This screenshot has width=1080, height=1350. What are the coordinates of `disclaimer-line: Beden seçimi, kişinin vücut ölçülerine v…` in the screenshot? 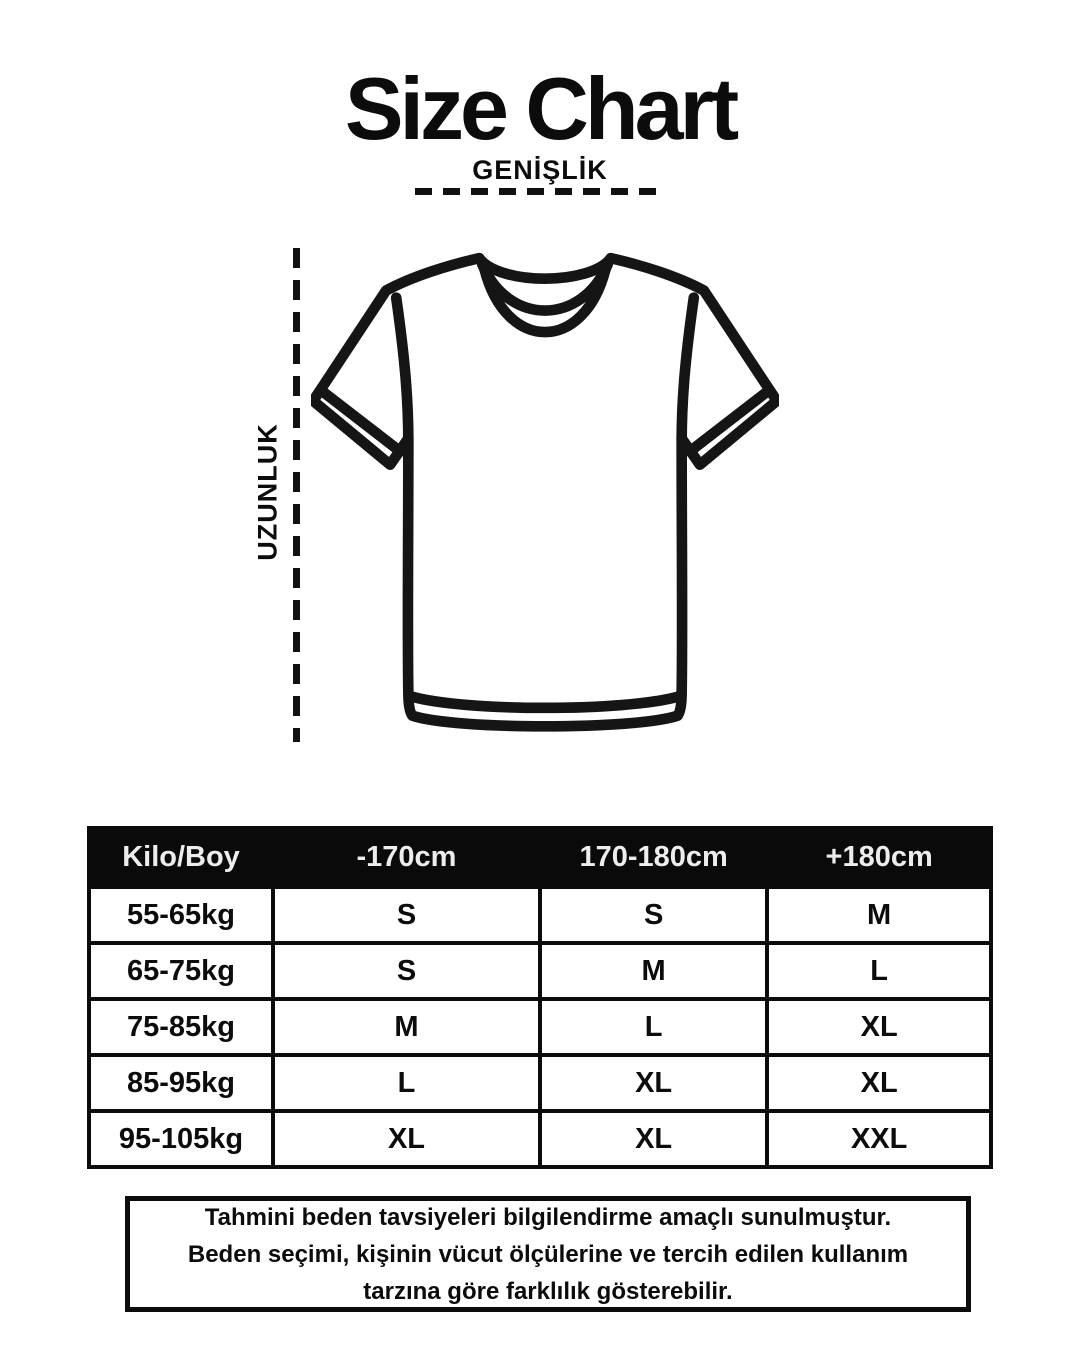 It's located at (548, 1254).